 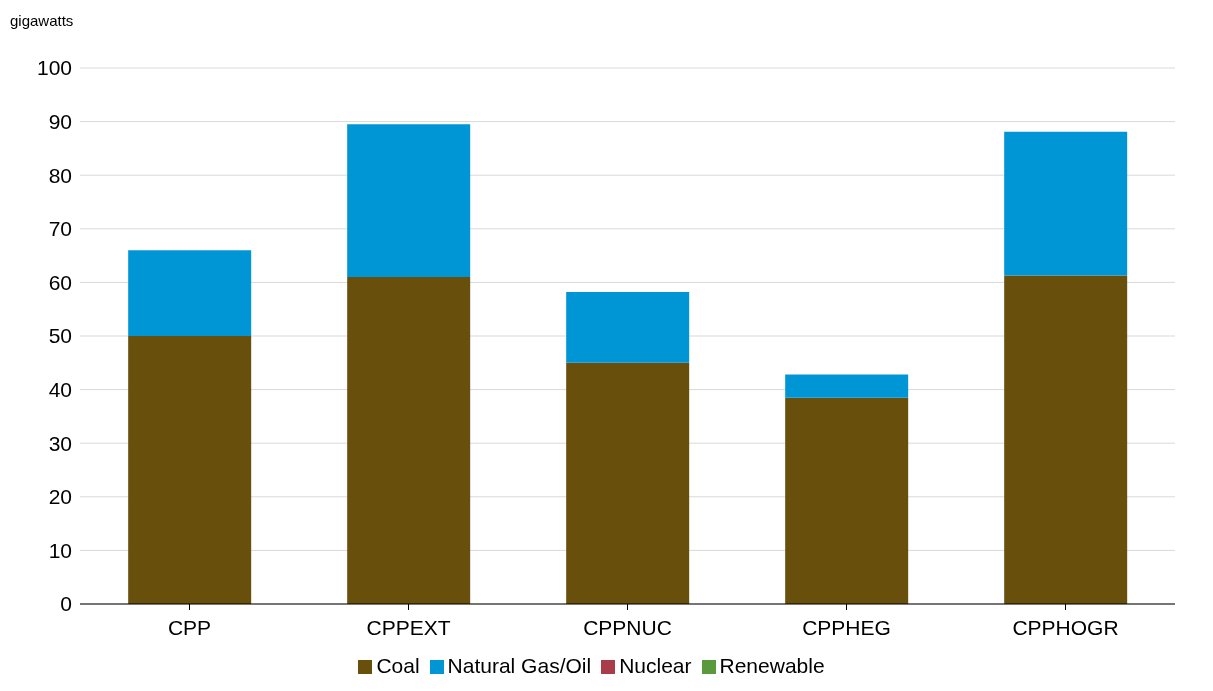 I want to click on y-tick-label: 70, so click(x=60, y=229).